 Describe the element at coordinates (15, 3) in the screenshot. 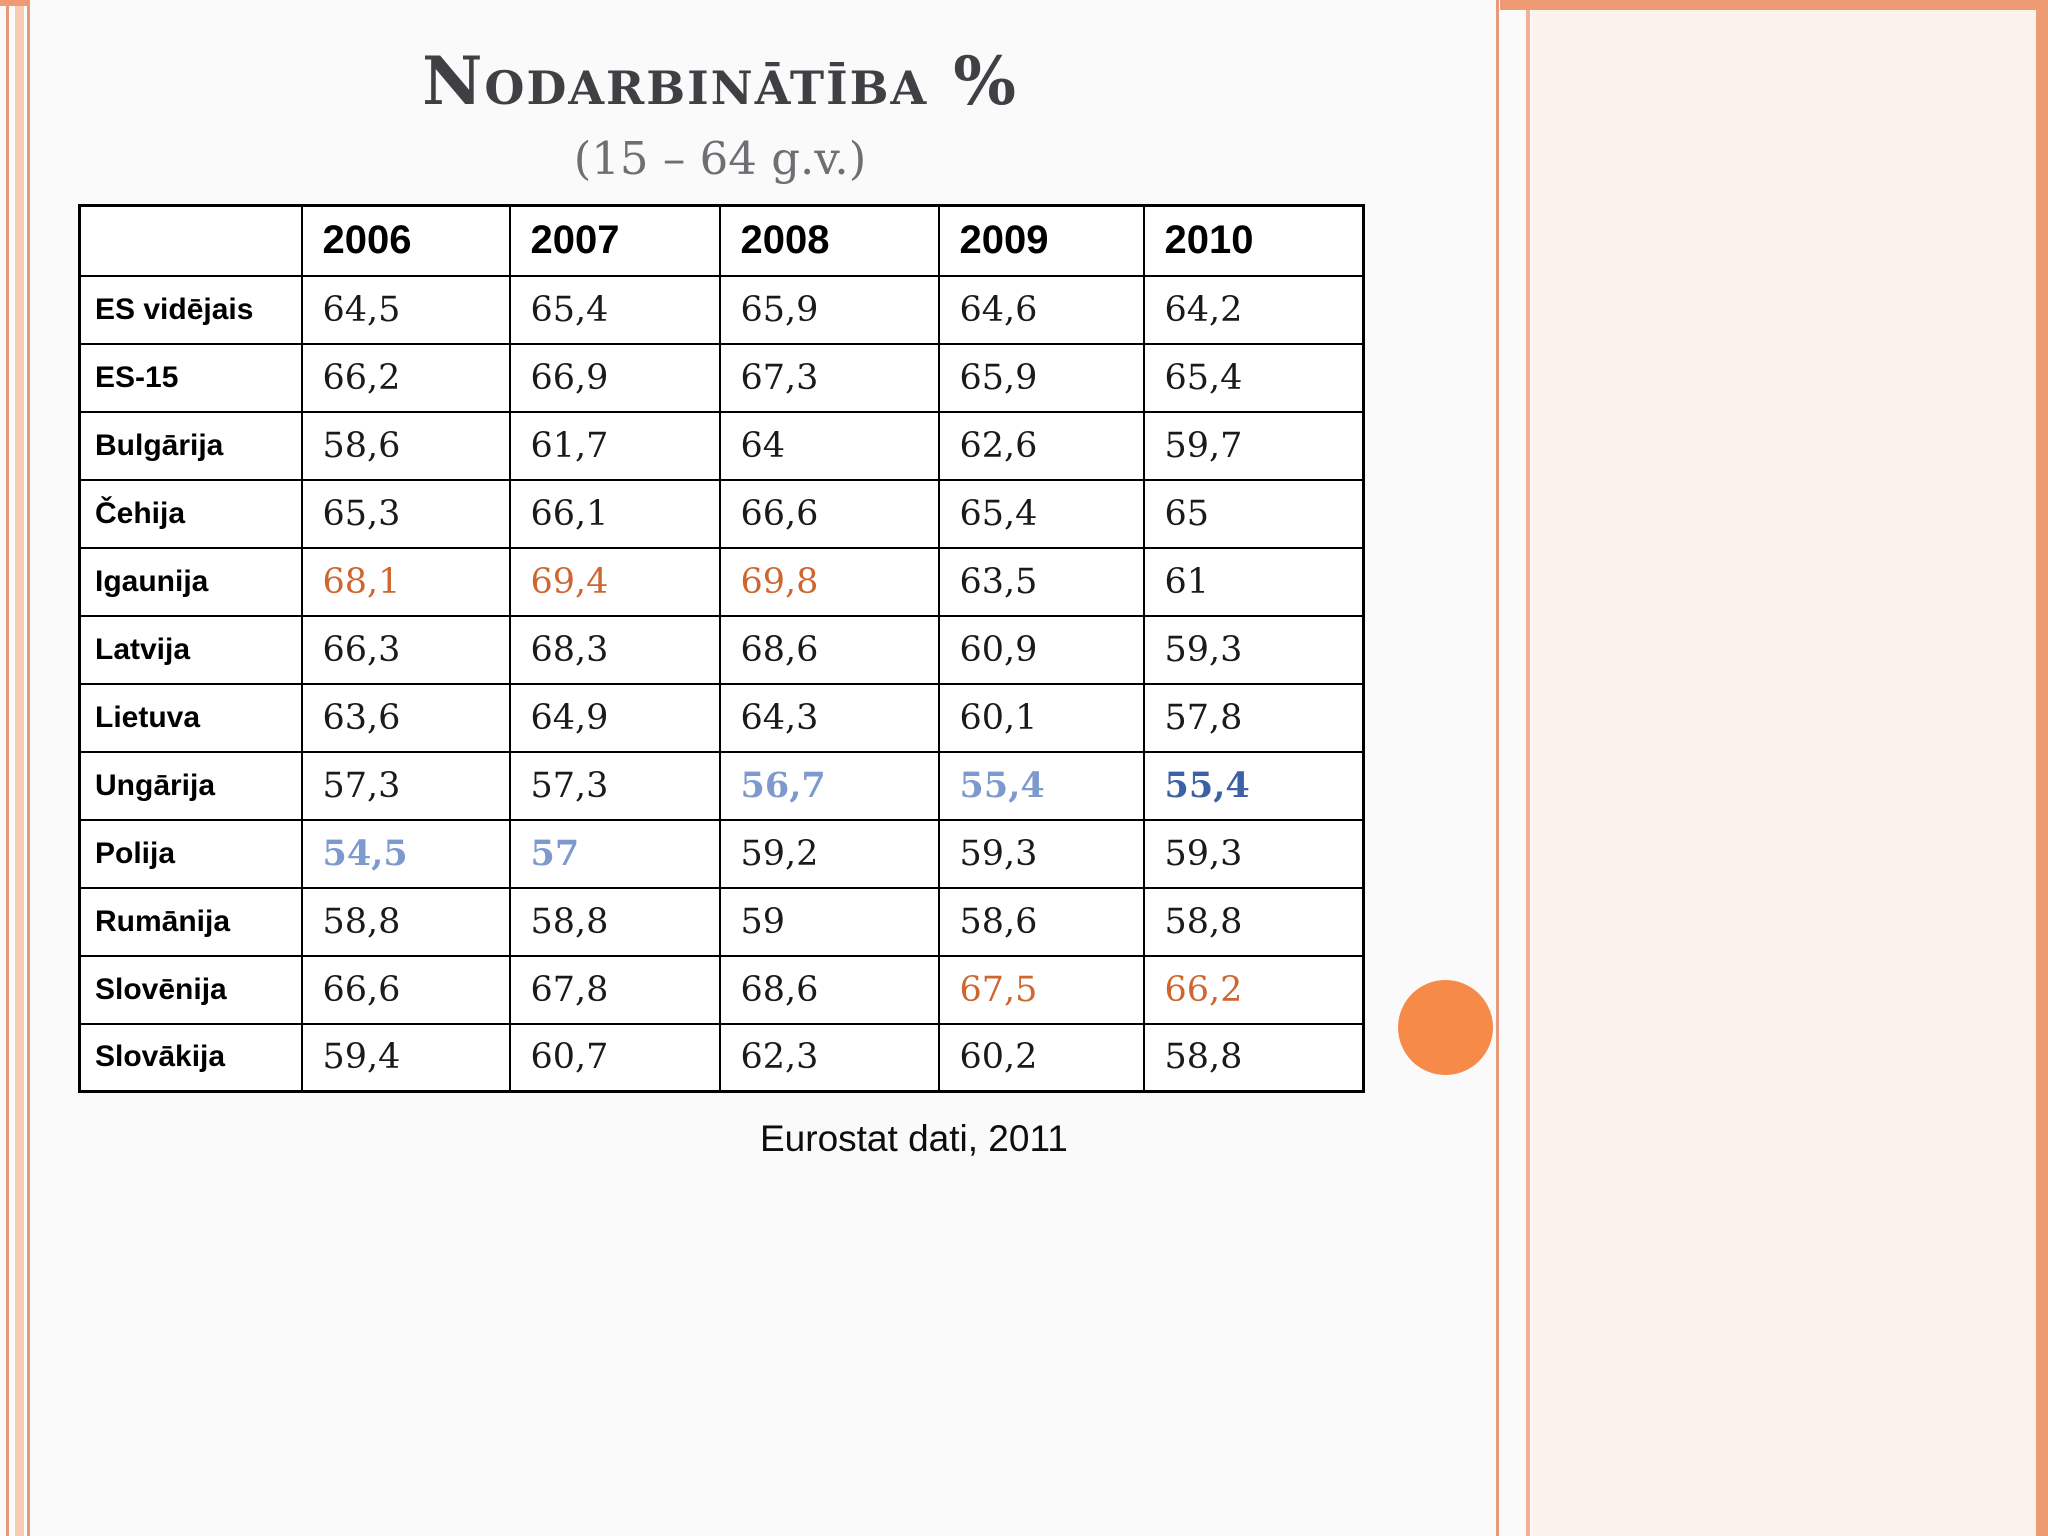

I see `top-left-cap` at that location.